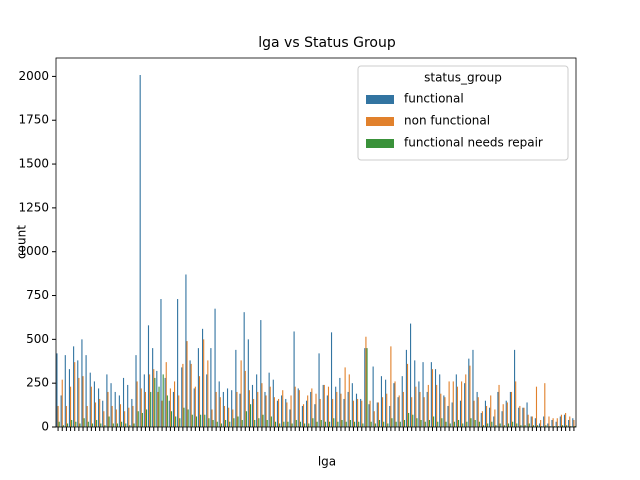 This screenshot has height=480, width=640. I want to click on legend-label: functional, so click(434, 99).